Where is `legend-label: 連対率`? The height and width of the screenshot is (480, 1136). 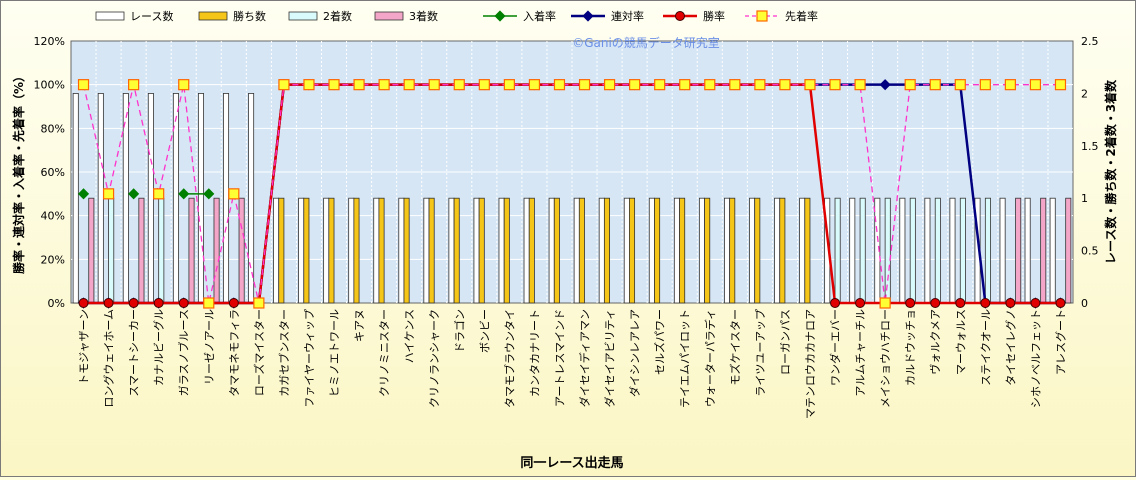
legend-label: 連対率 is located at coordinates (627, 16).